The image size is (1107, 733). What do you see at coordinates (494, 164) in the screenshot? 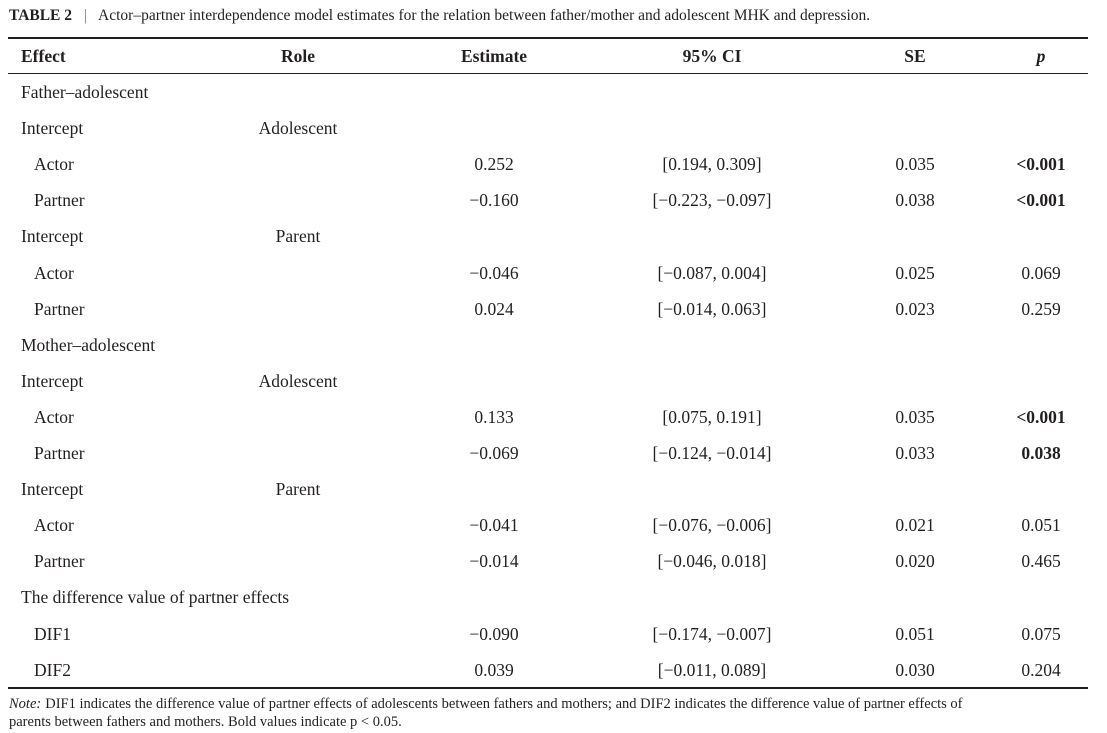
I see `estimate: 0.252` at bounding box center [494, 164].